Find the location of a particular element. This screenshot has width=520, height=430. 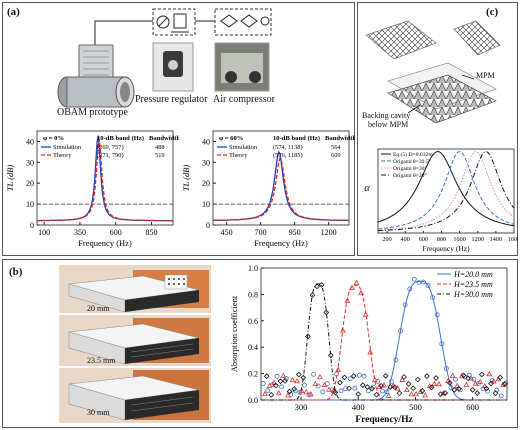

y-tick-label: 0.4 is located at coordinates (253, 347).